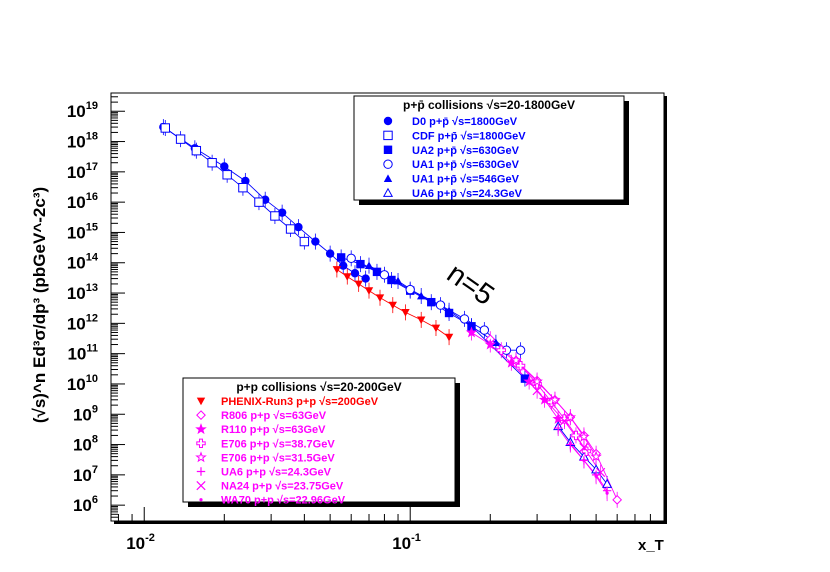  Describe the element at coordinates (466, 180) in the screenshot. I see `legend-label: UA1 p+p̄ √s=546GeV` at that location.